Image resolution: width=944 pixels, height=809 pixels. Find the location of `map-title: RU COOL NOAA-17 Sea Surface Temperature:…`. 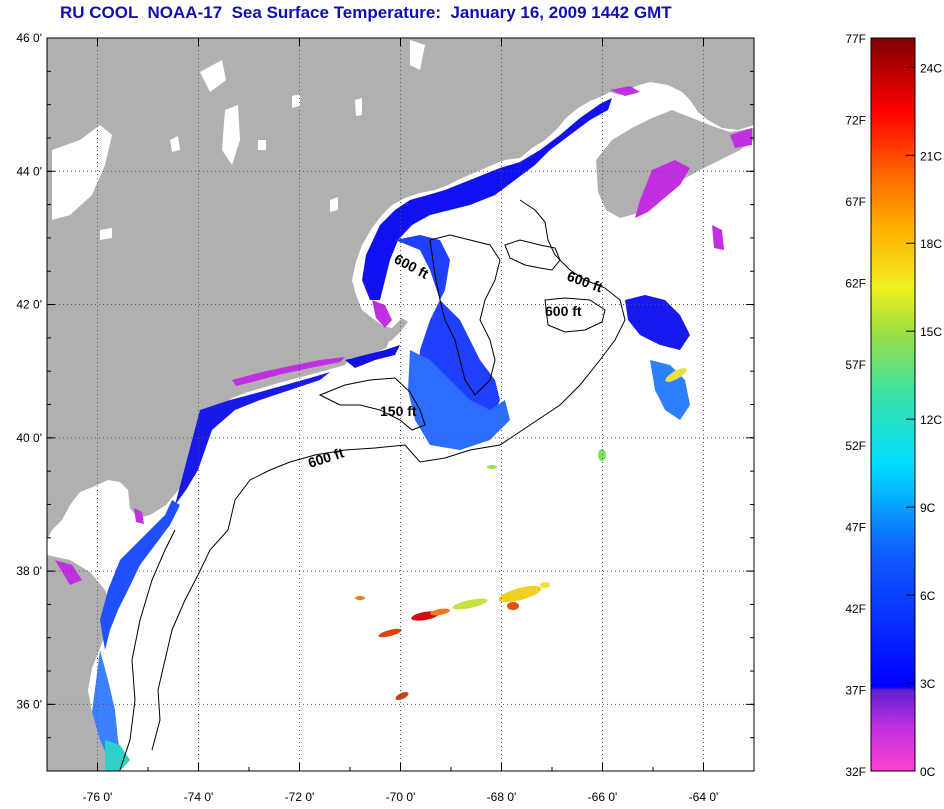

map-title: RU COOL NOAA-17 Sea Surface Temperature:… is located at coordinates (366, 12).